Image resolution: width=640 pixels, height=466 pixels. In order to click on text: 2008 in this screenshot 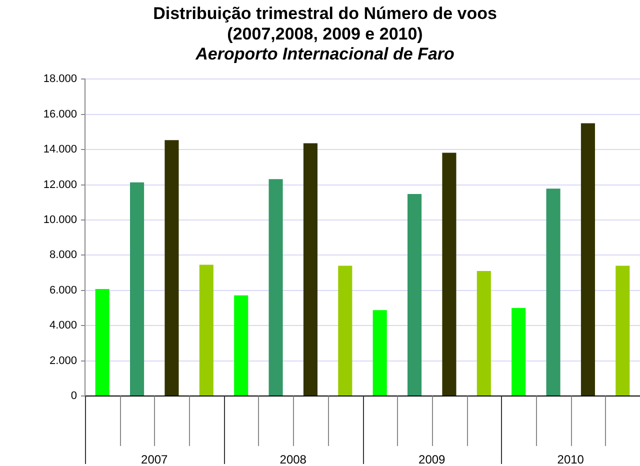, I will do `click(293, 459)`.